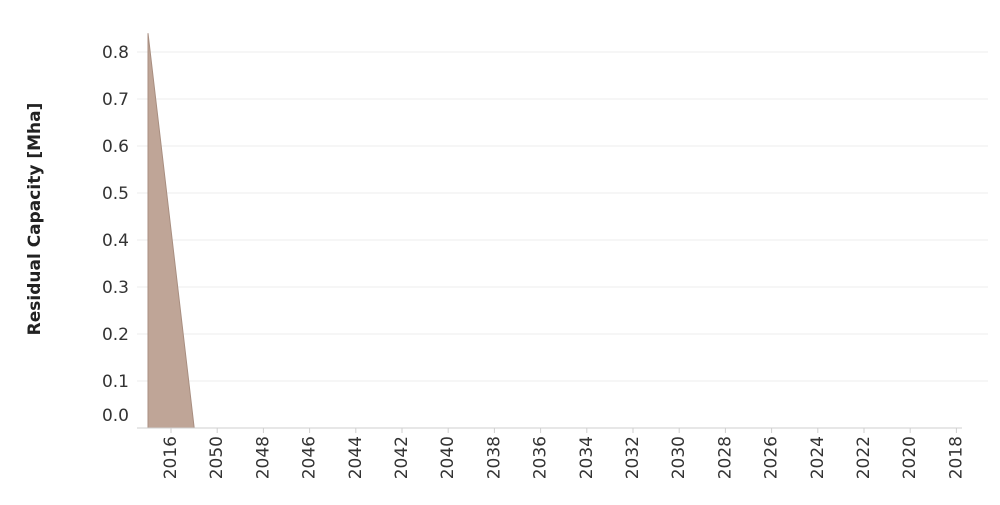 This screenshot has height=505, width=1000. What do you see at coordinates (772, 457) in the screenshot?
I see `x-tick-label: 2026` at bounding box center [772, 457].